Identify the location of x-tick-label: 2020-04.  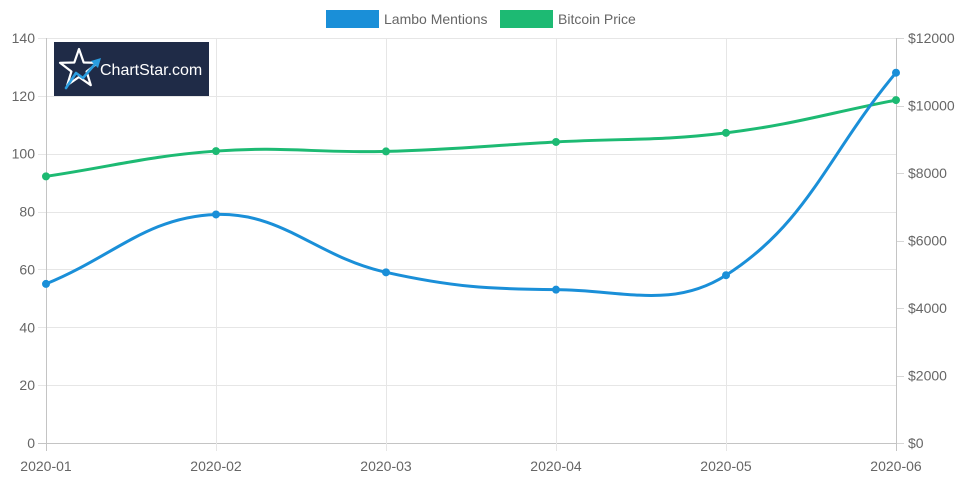
(556, 466).